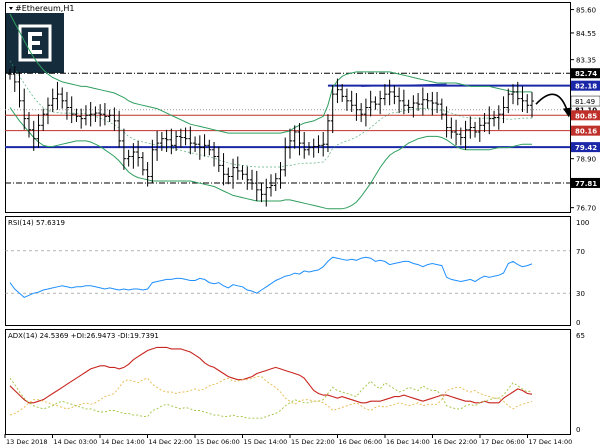  Describe the element at coordinates (551, 442) in the screenshot. I see `time-tick-label-11: 17 Dec 14:00` at that location.